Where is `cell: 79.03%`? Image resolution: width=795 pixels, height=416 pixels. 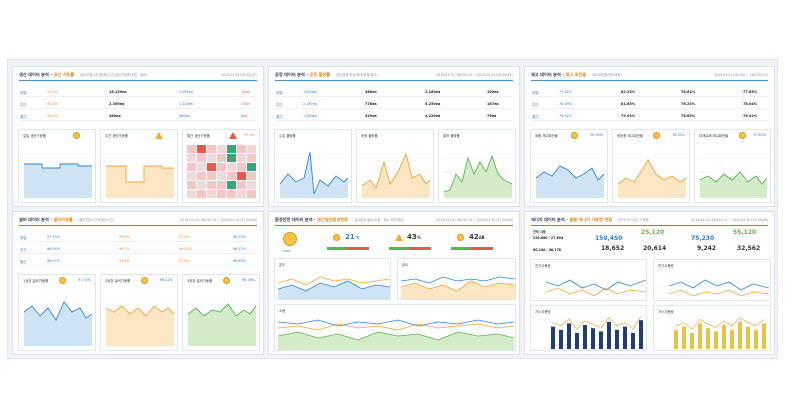
cell: 79.03% is located at coordinates (628, 116).